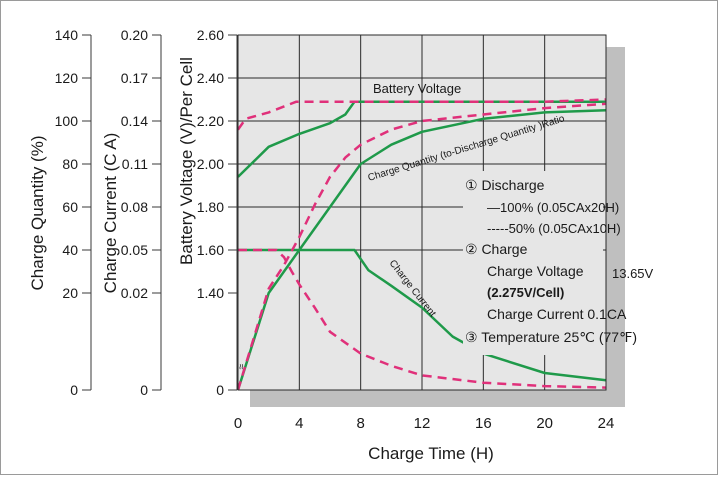 This screenshot has width=718, height=479. I want to click on current-tick-label: 0.11, so click(135, 164).